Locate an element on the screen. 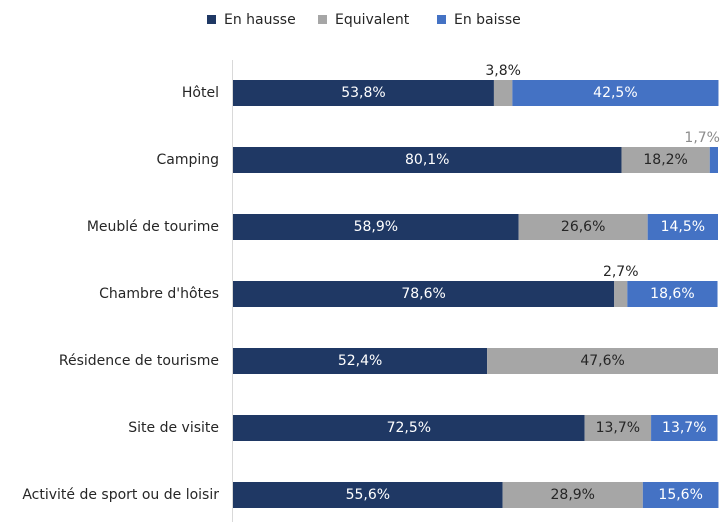  y-tick-label: Chambre d'hôtes is located at coordinates (159, 294).